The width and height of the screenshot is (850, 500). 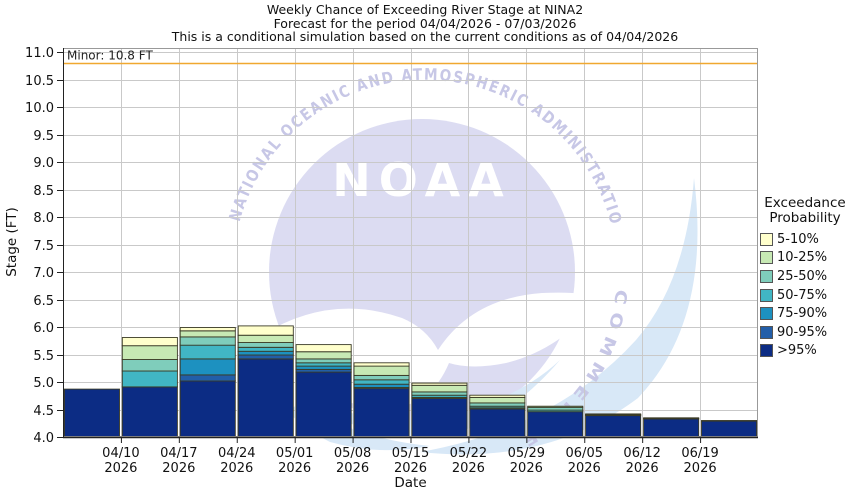 I want to click on legend-title-line2: Probability, so click(x=805, y=218).